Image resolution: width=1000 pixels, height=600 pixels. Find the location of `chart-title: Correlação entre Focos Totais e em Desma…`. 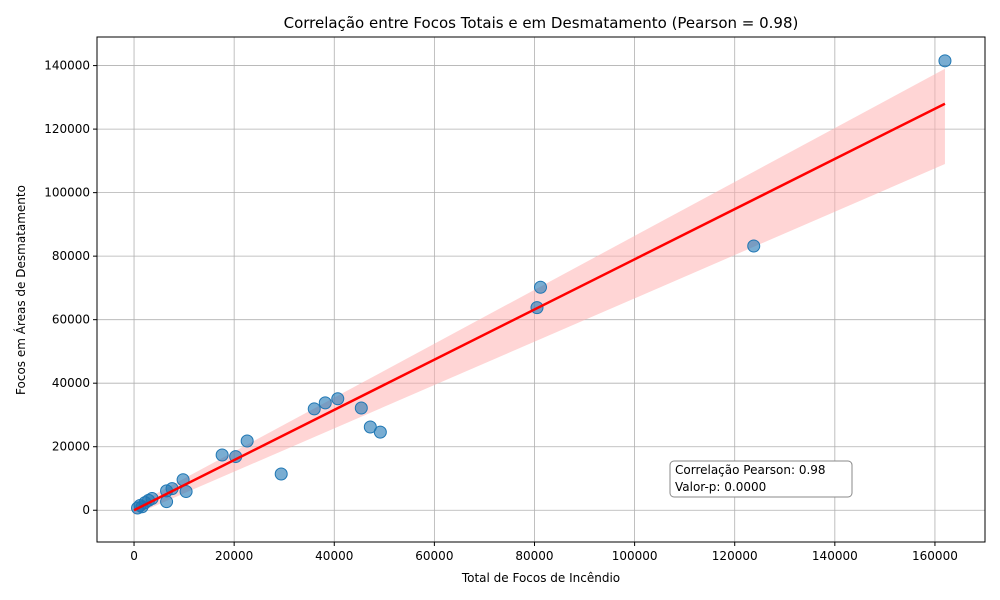

chart-title: Correlação entre Focos Totais e em Desma… is located at coordinates (541, 23).